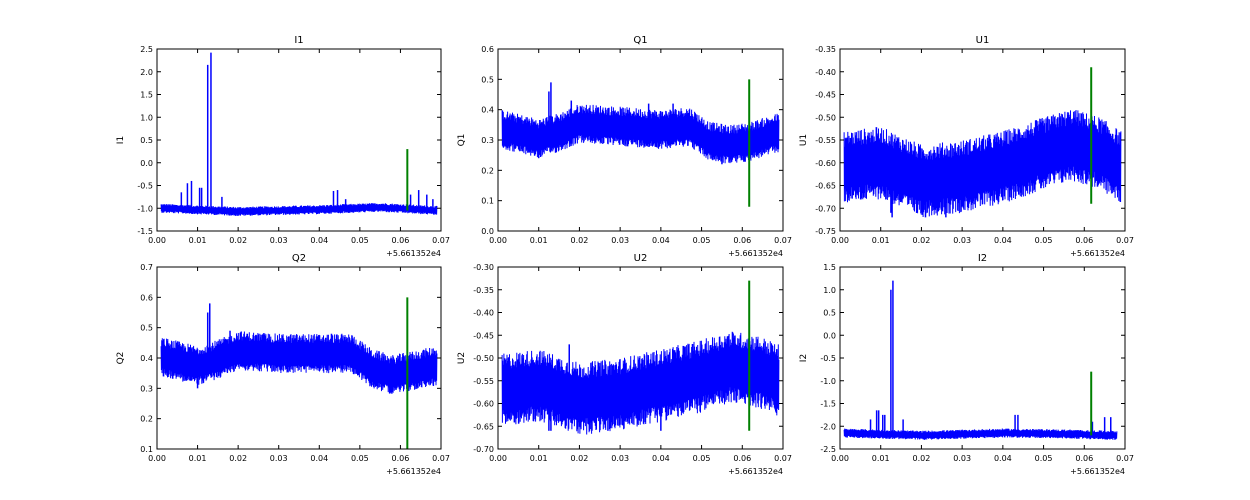 This screenshot has width=1250, height=500. Describe the element at coordinates (828, 381) in the screenshot. I see `y-tick-label: -1.0` at that location.